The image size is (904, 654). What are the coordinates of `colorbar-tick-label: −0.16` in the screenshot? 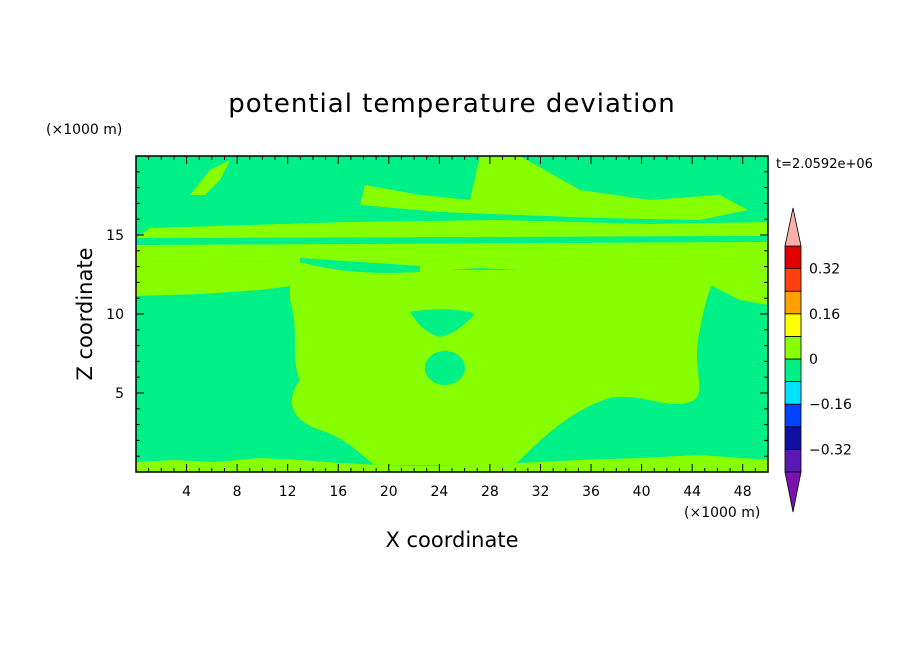 It's located at (830, 405).